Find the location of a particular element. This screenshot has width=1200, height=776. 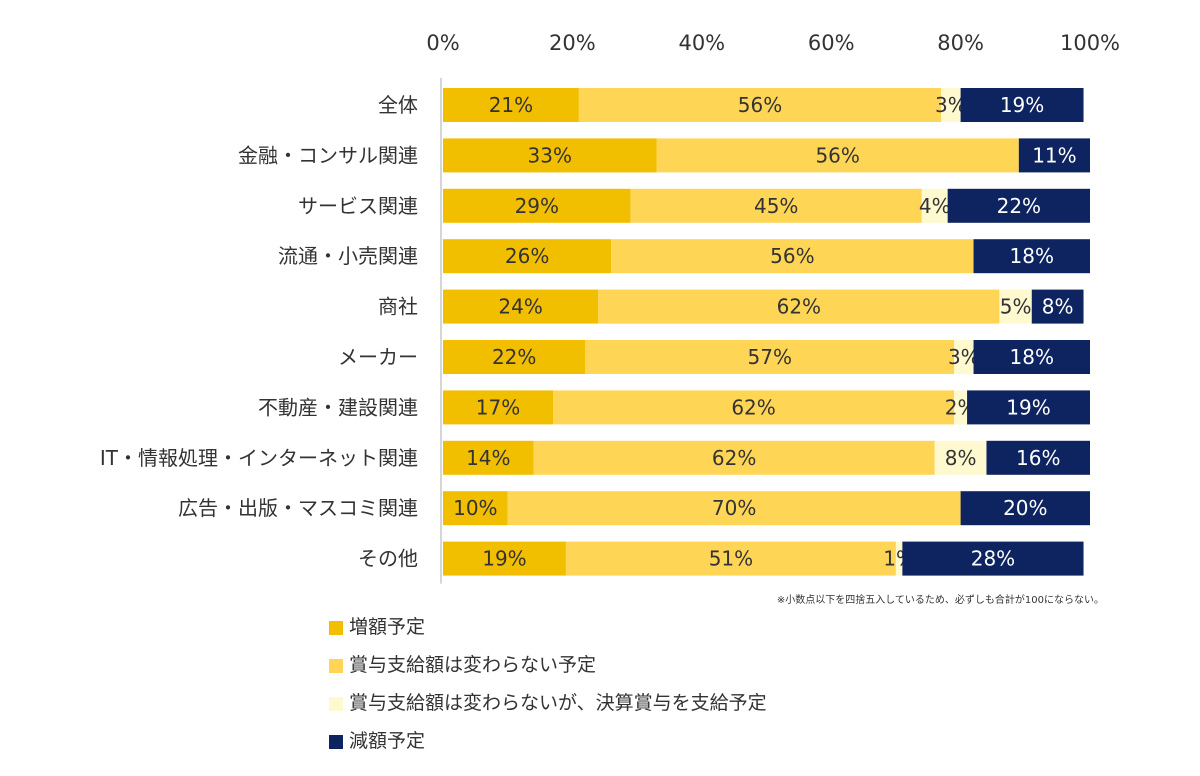

x-tick-label: 40% is located at coordinates (701, 43).